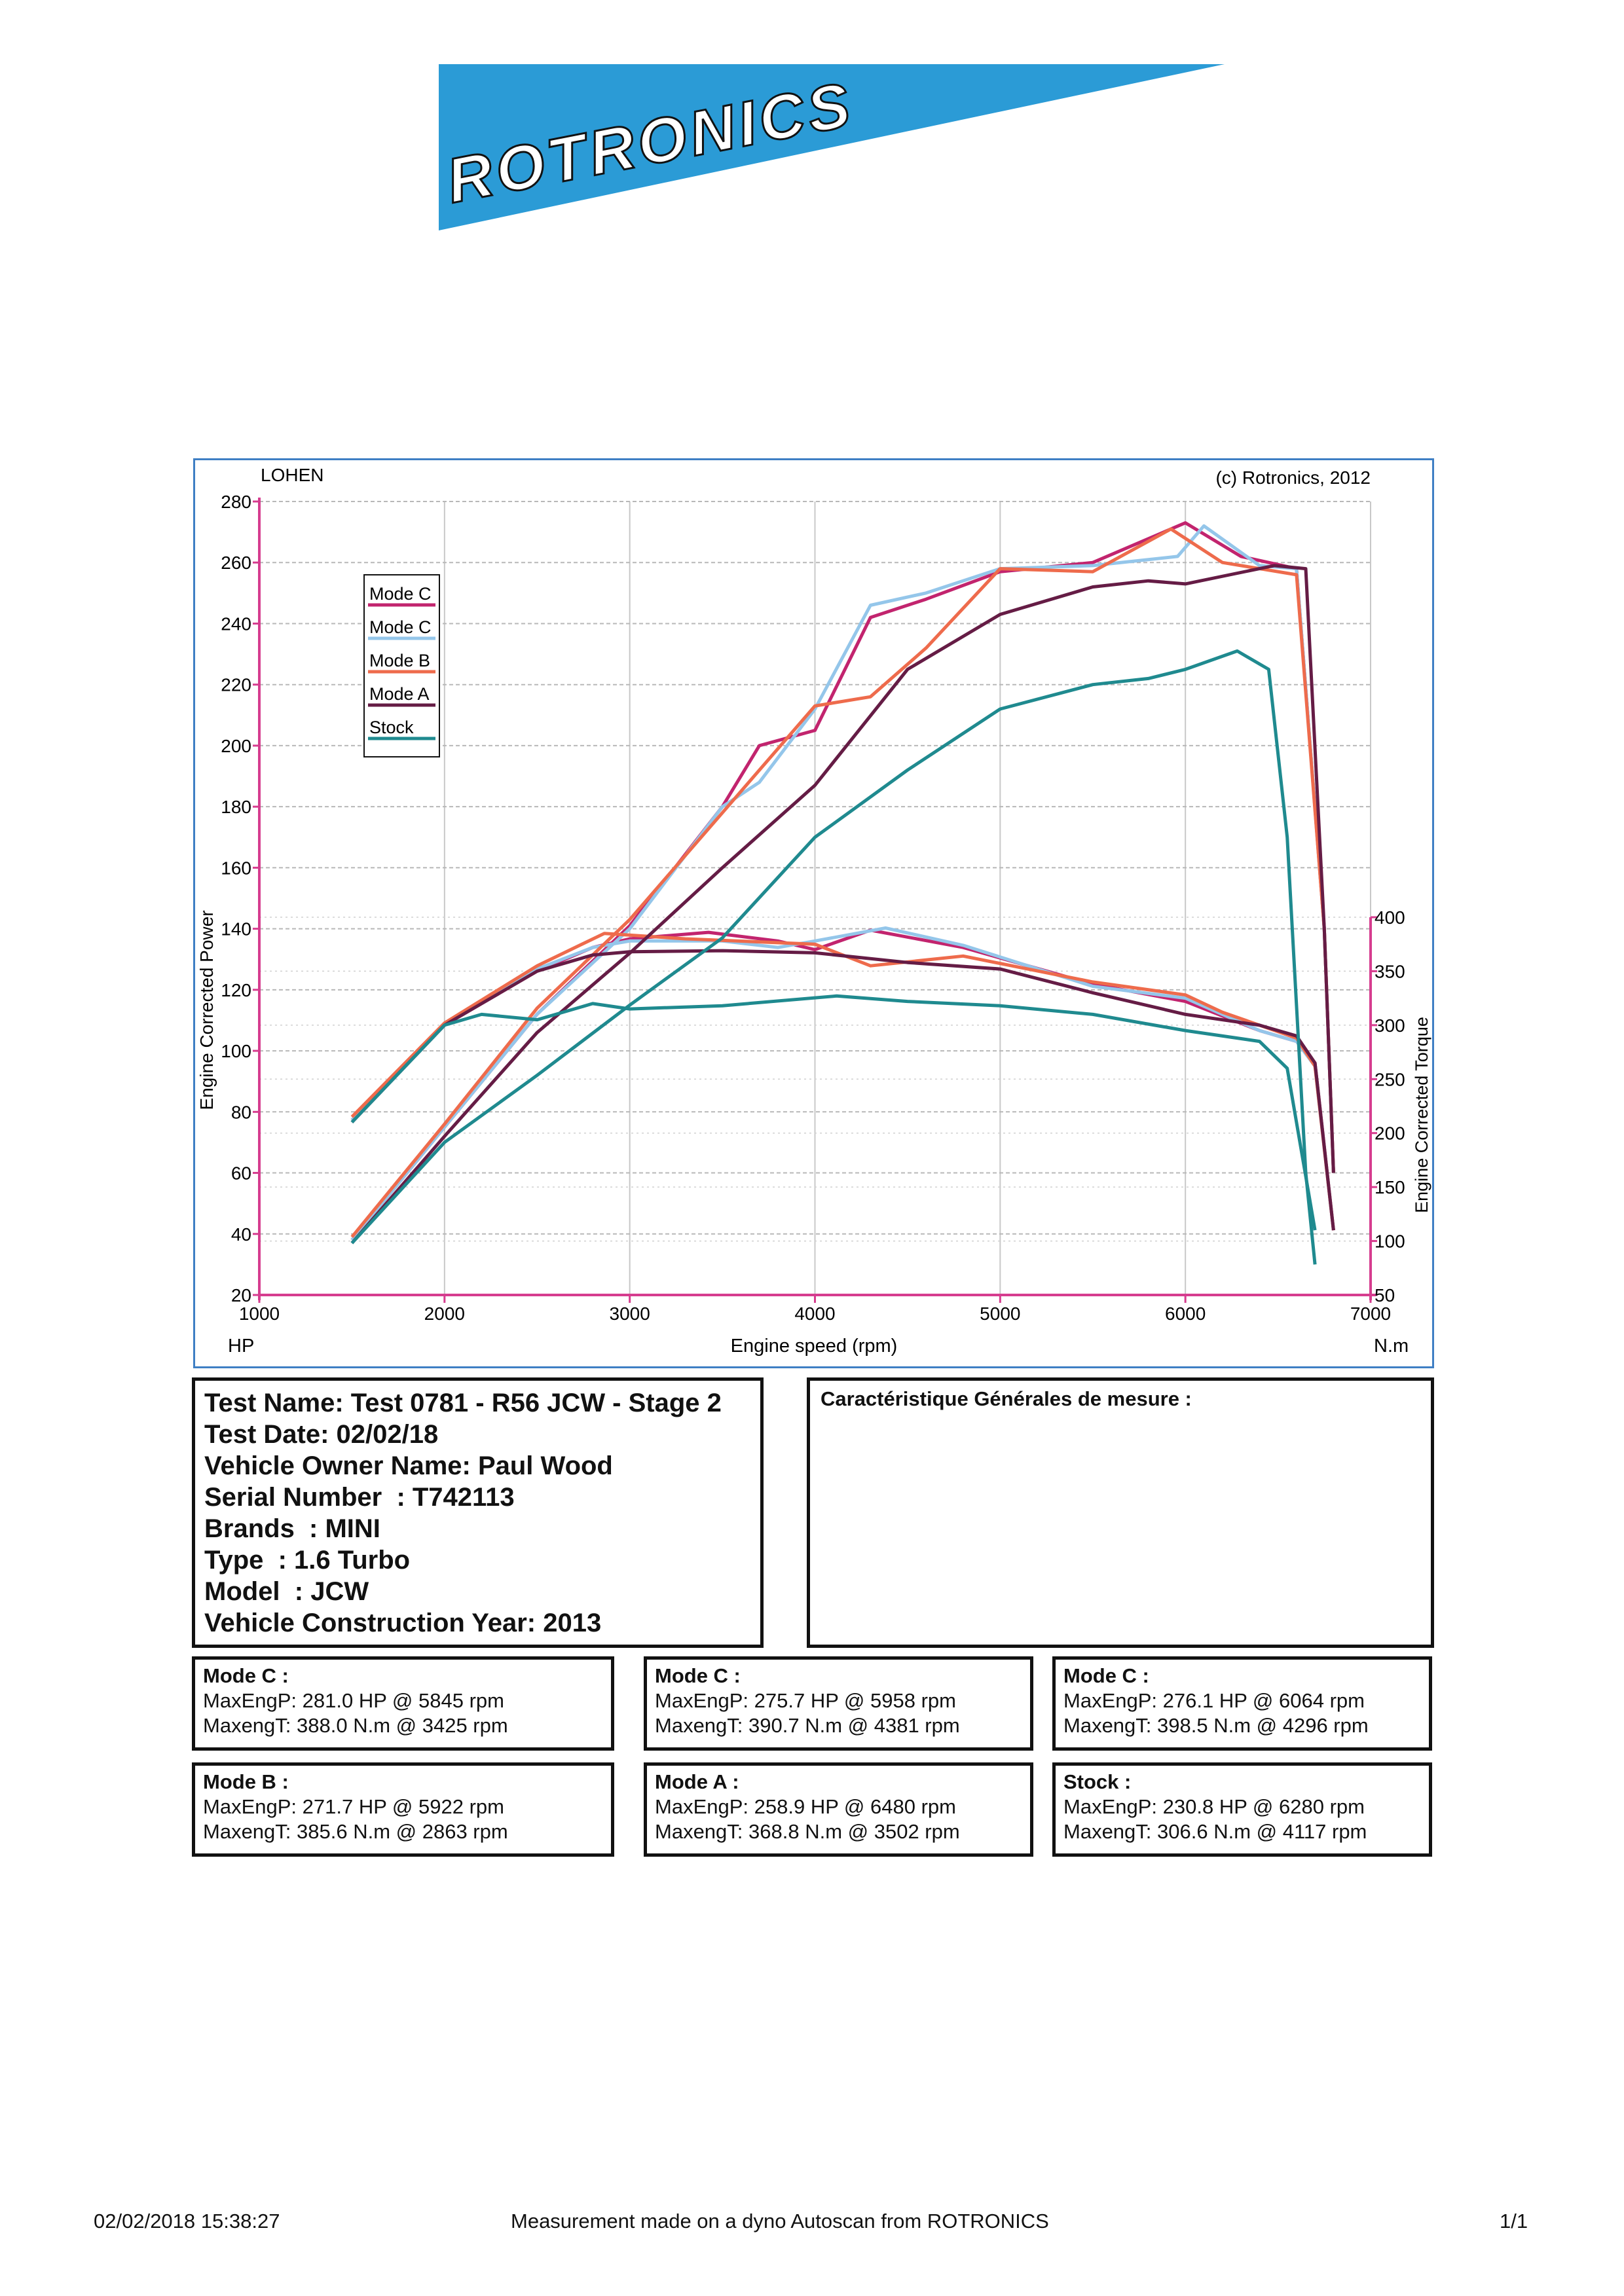 The image size is (1624, 2296). What do you see at coordinates (1293, 477) in the screenshot?
I see `chart-header-right: (c) Rotronics, 2012` at bounding box center [1293, 477].